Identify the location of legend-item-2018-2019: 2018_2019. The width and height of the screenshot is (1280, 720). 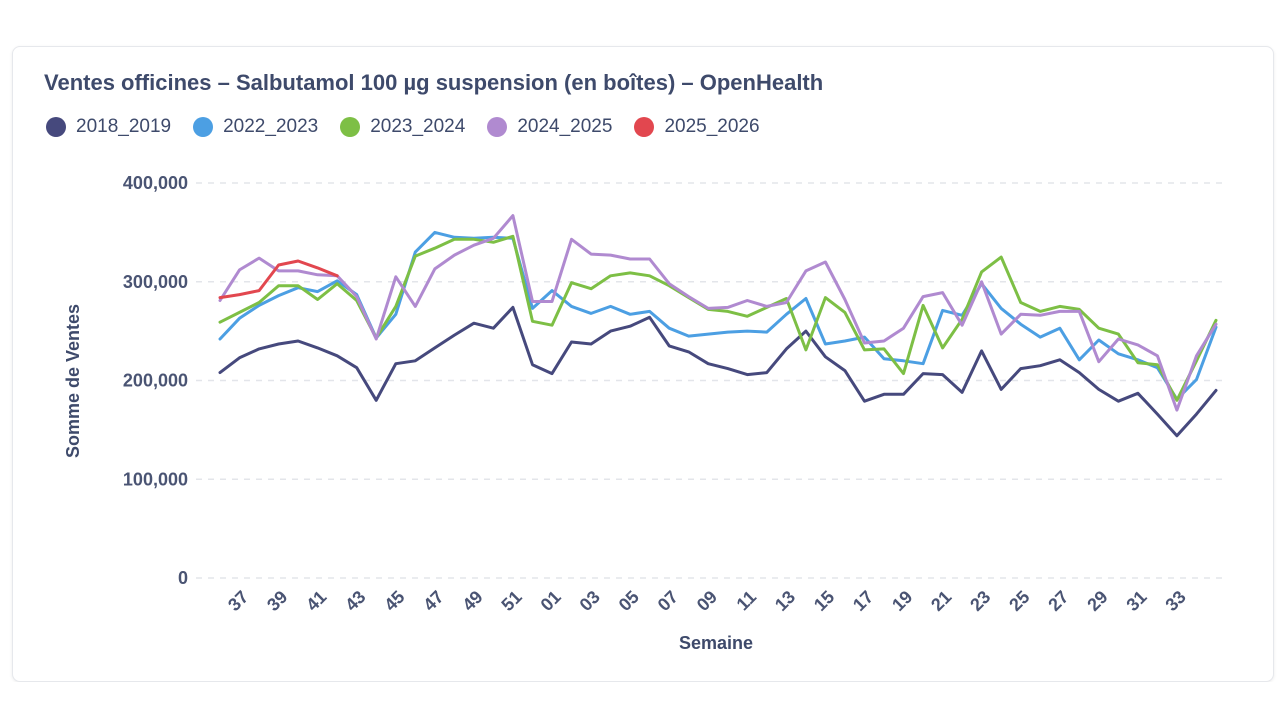
(108, 127).